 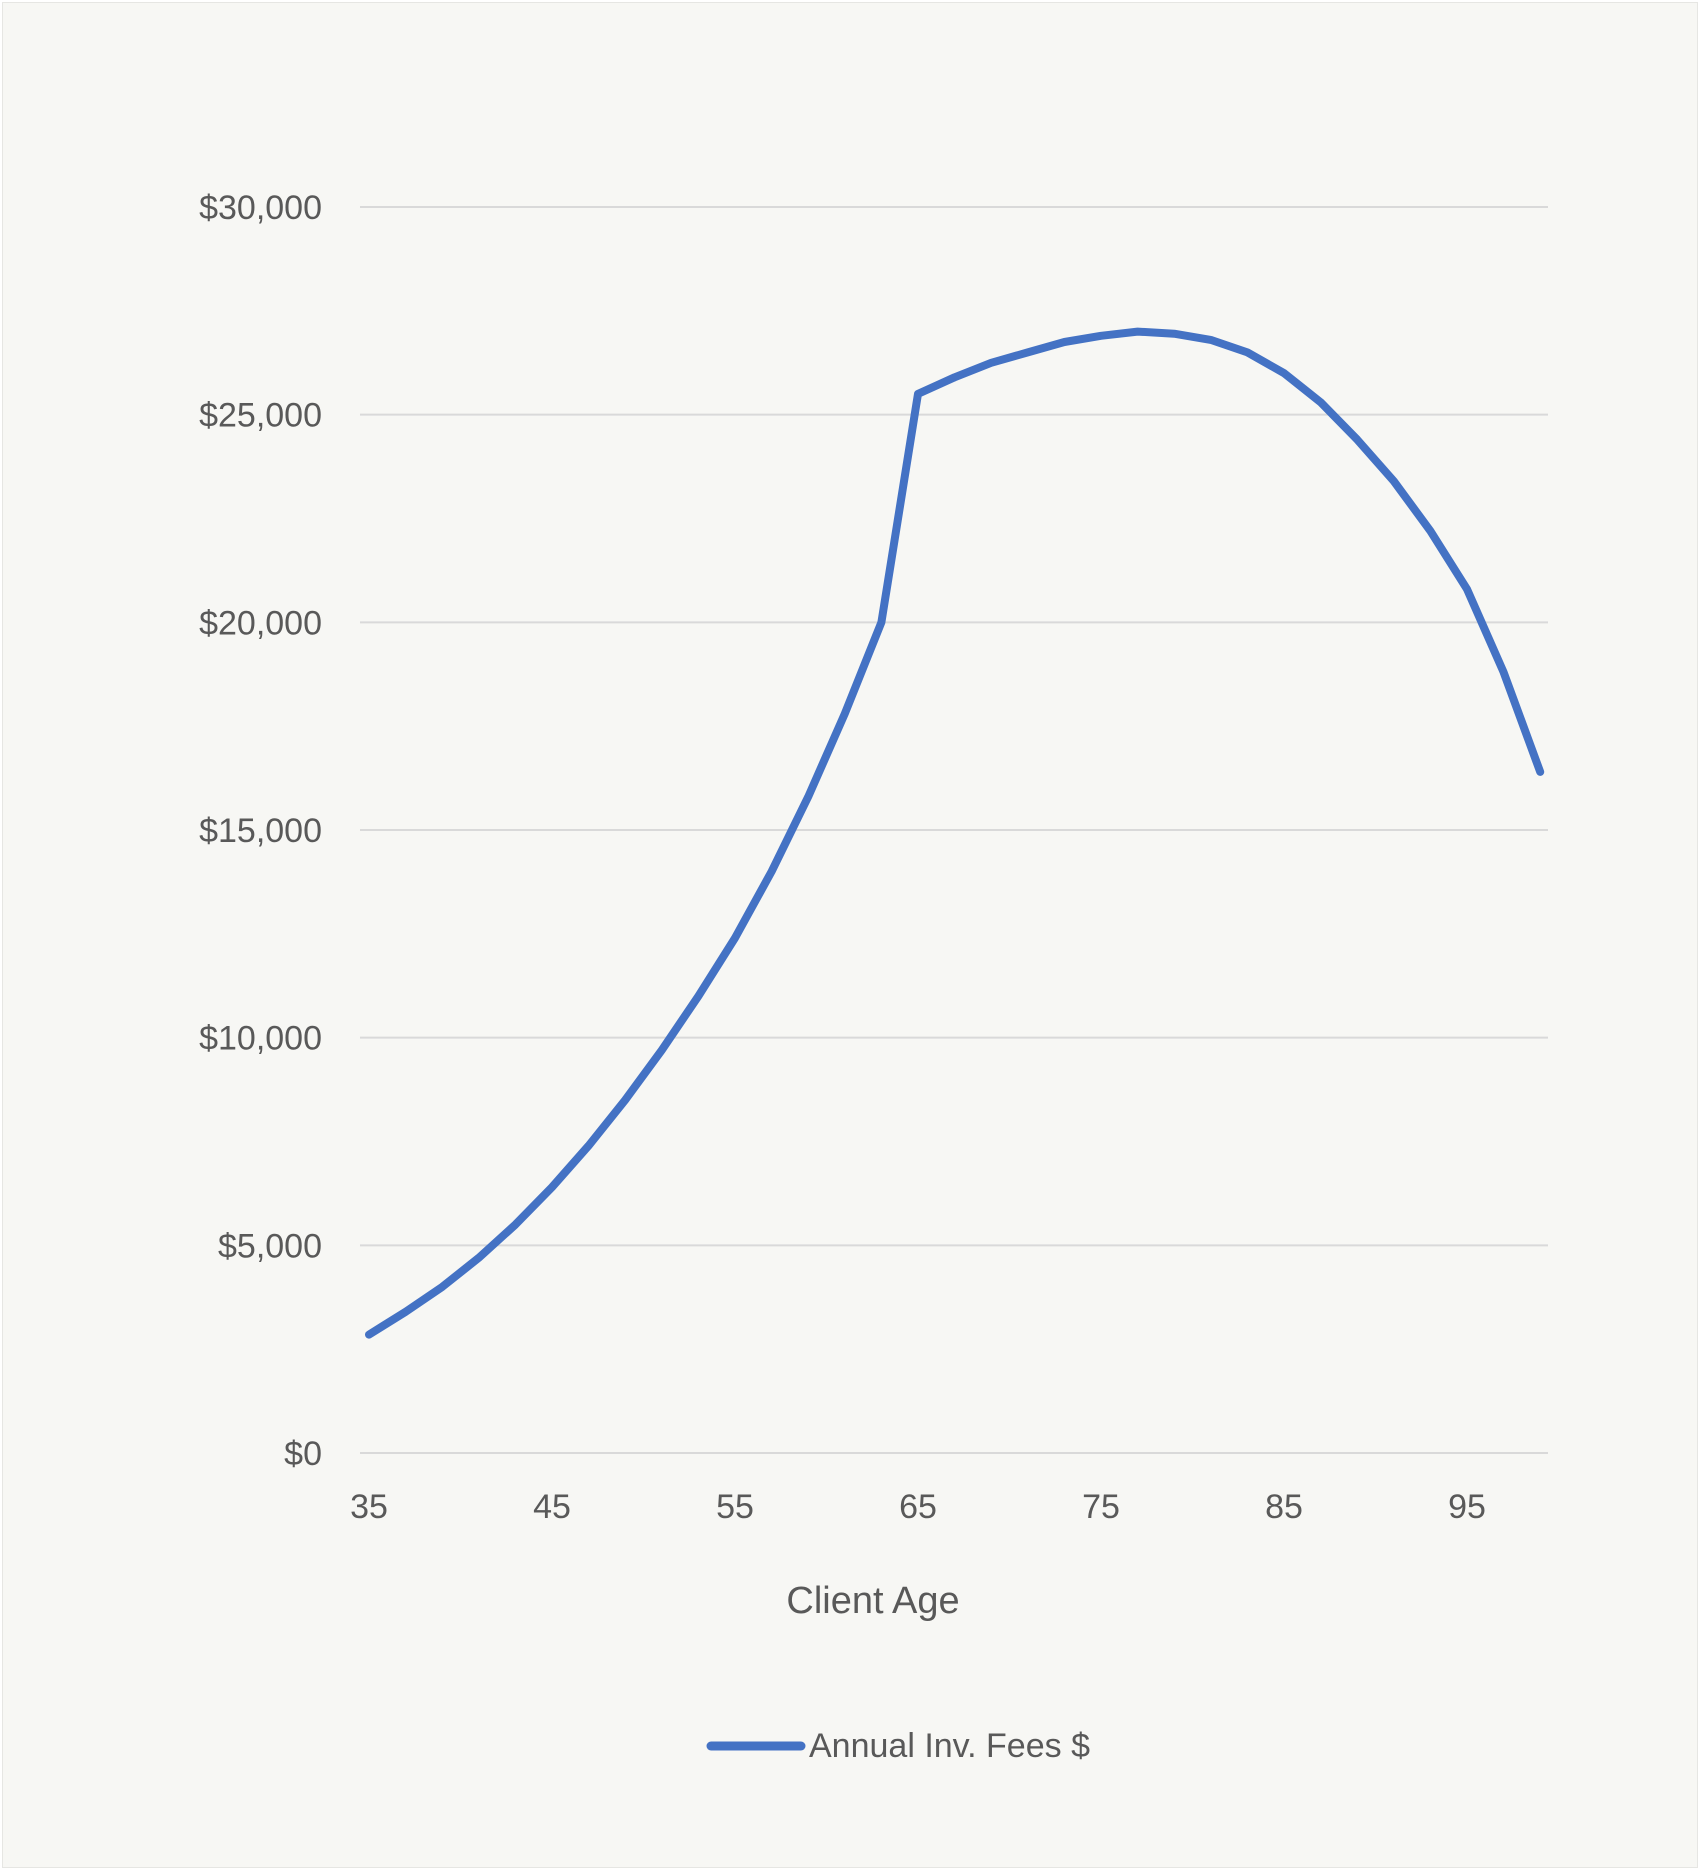 What do you see at coordinates (260, 208) in the screenshot?
I see `y-tick-label: $30,000` at bounding box center [260, 208].